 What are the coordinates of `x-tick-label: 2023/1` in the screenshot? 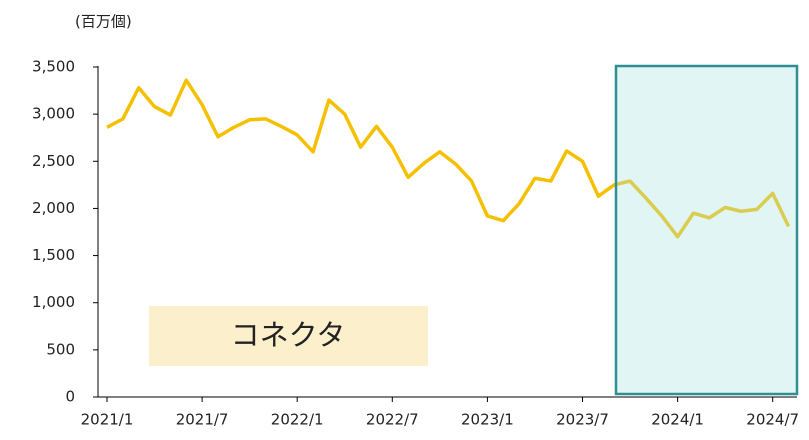 It's located at (487, 420).